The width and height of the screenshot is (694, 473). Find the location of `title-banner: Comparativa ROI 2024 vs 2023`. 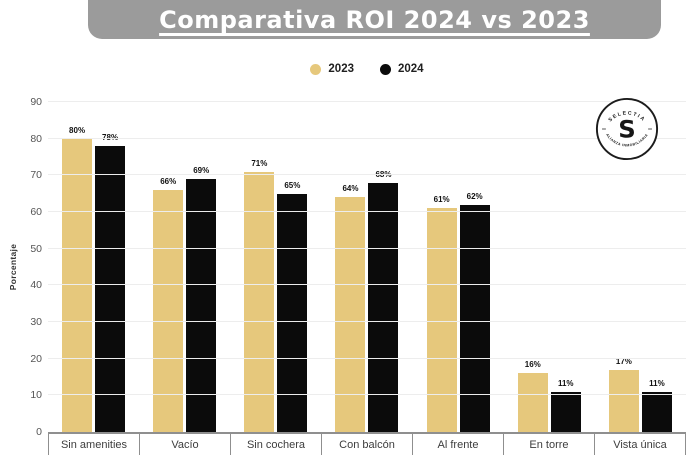

title-banner: Comparativa ROI 2024 vs 2023 is located at coordinates (374, 19).